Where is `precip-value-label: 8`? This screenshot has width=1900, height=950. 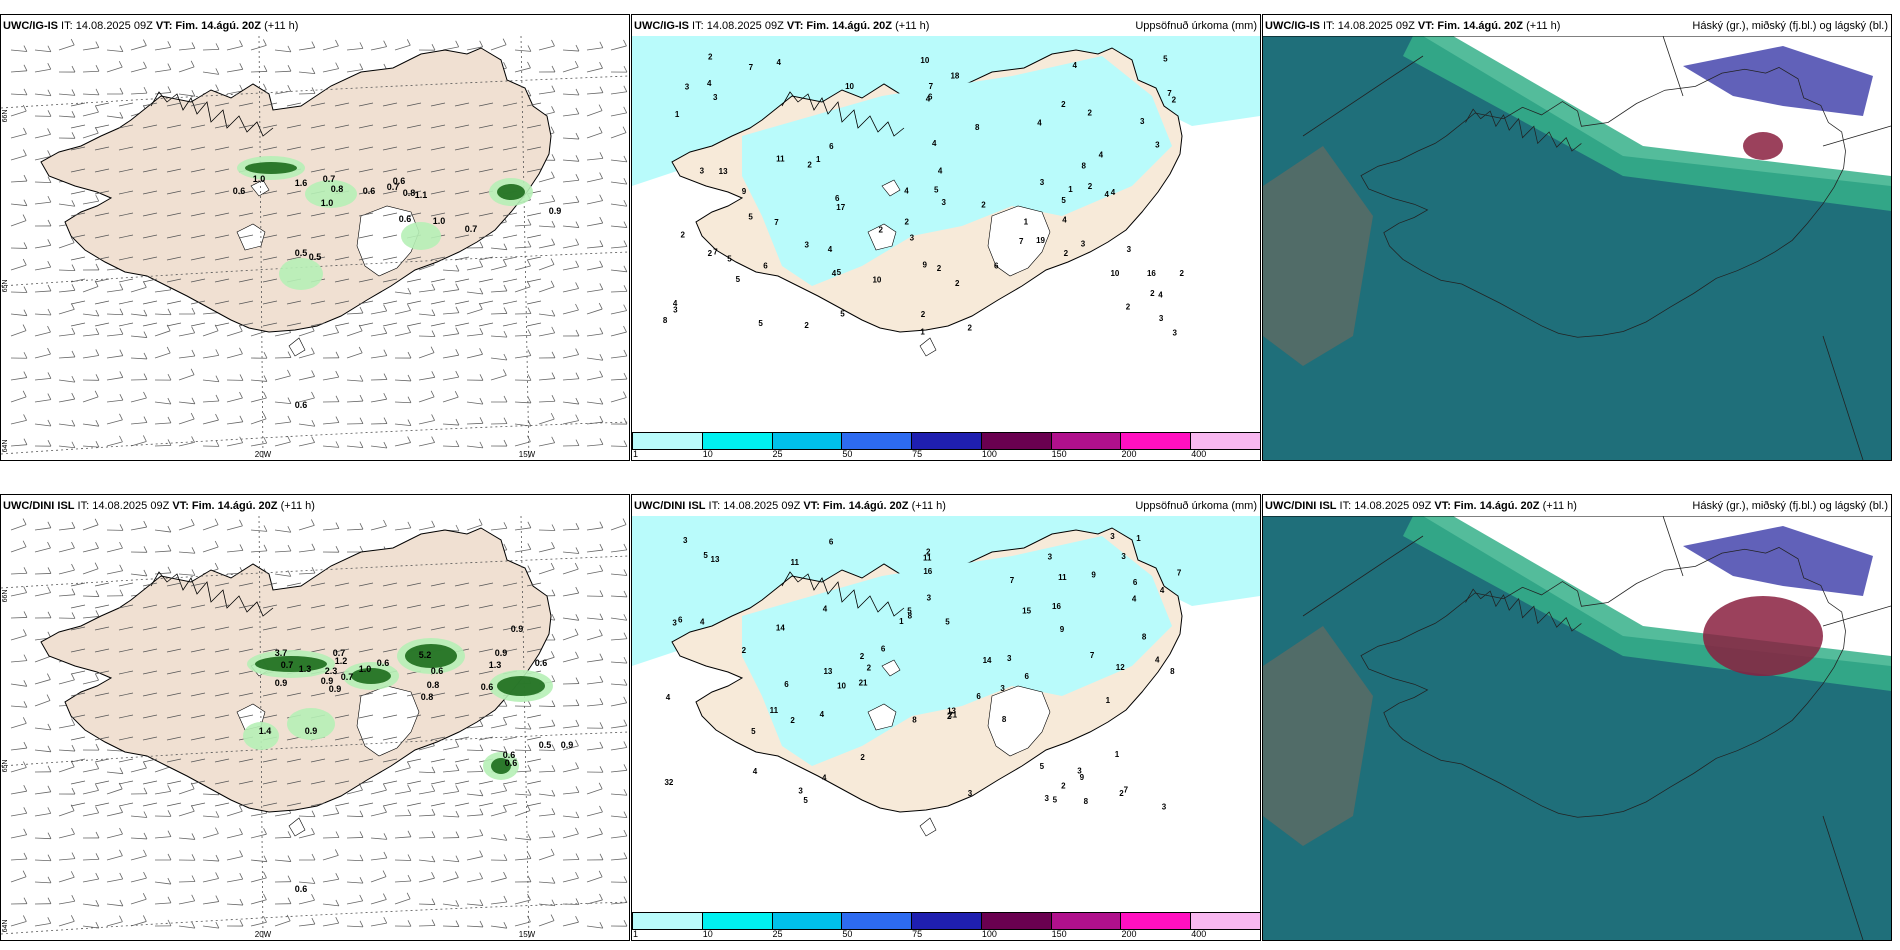
precip-value-label: 8 is located at coordinates (1083, 166).